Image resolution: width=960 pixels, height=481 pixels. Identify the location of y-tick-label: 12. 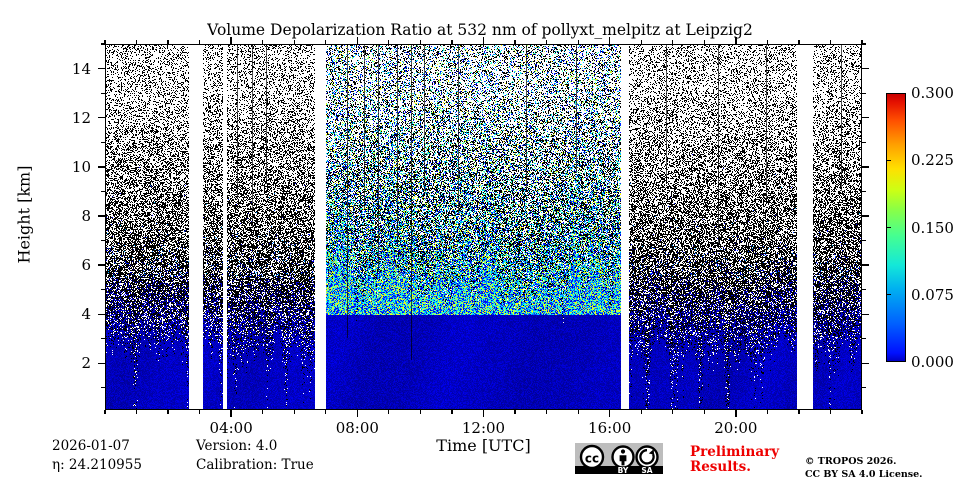
(81, 117).